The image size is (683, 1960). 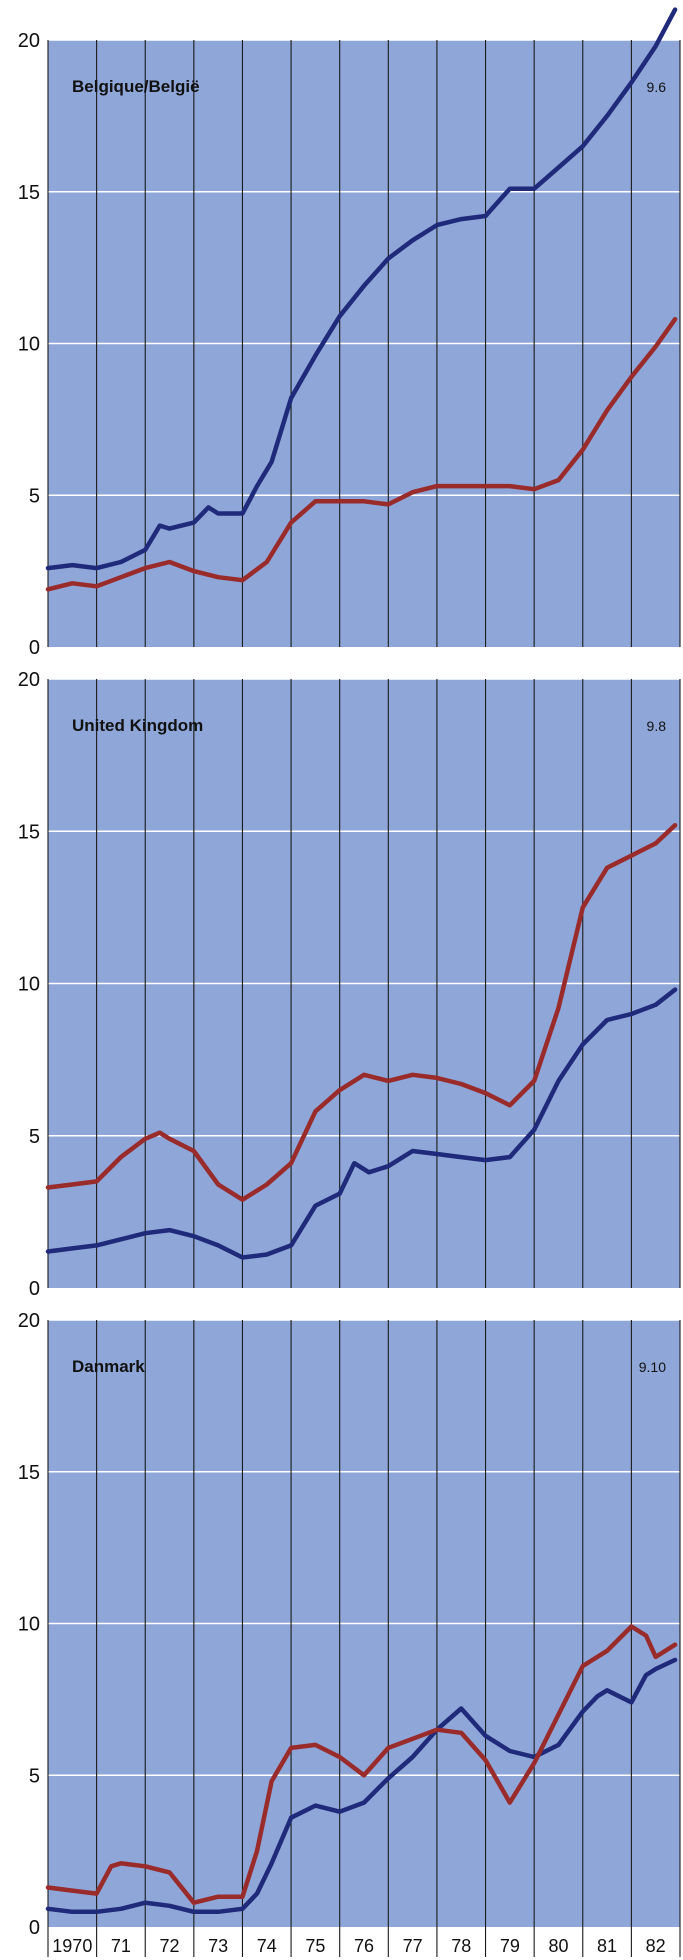 What do you see at coordinates (413, 1946) in the screenshot?
I see `x-tick-label: 77` at bounding box center [413, 1946].